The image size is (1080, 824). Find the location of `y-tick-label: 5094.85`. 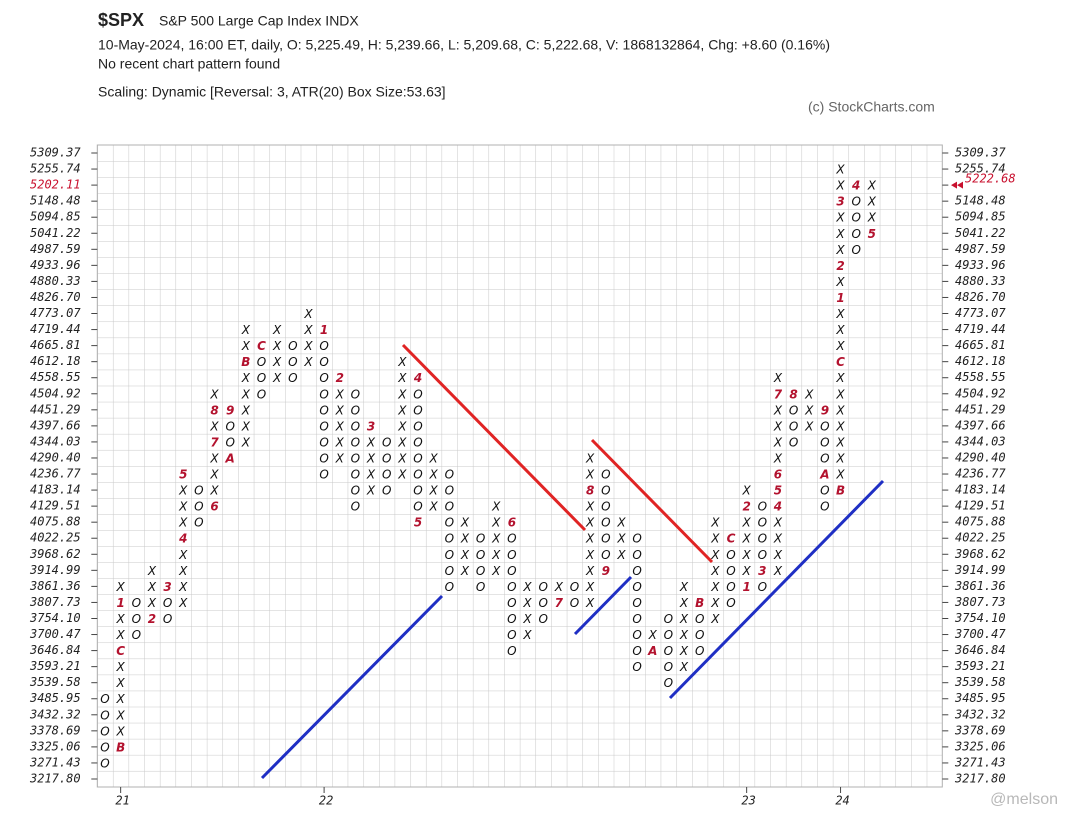

y-tick-label: 5094.85 is located at coordinates (55, 217).